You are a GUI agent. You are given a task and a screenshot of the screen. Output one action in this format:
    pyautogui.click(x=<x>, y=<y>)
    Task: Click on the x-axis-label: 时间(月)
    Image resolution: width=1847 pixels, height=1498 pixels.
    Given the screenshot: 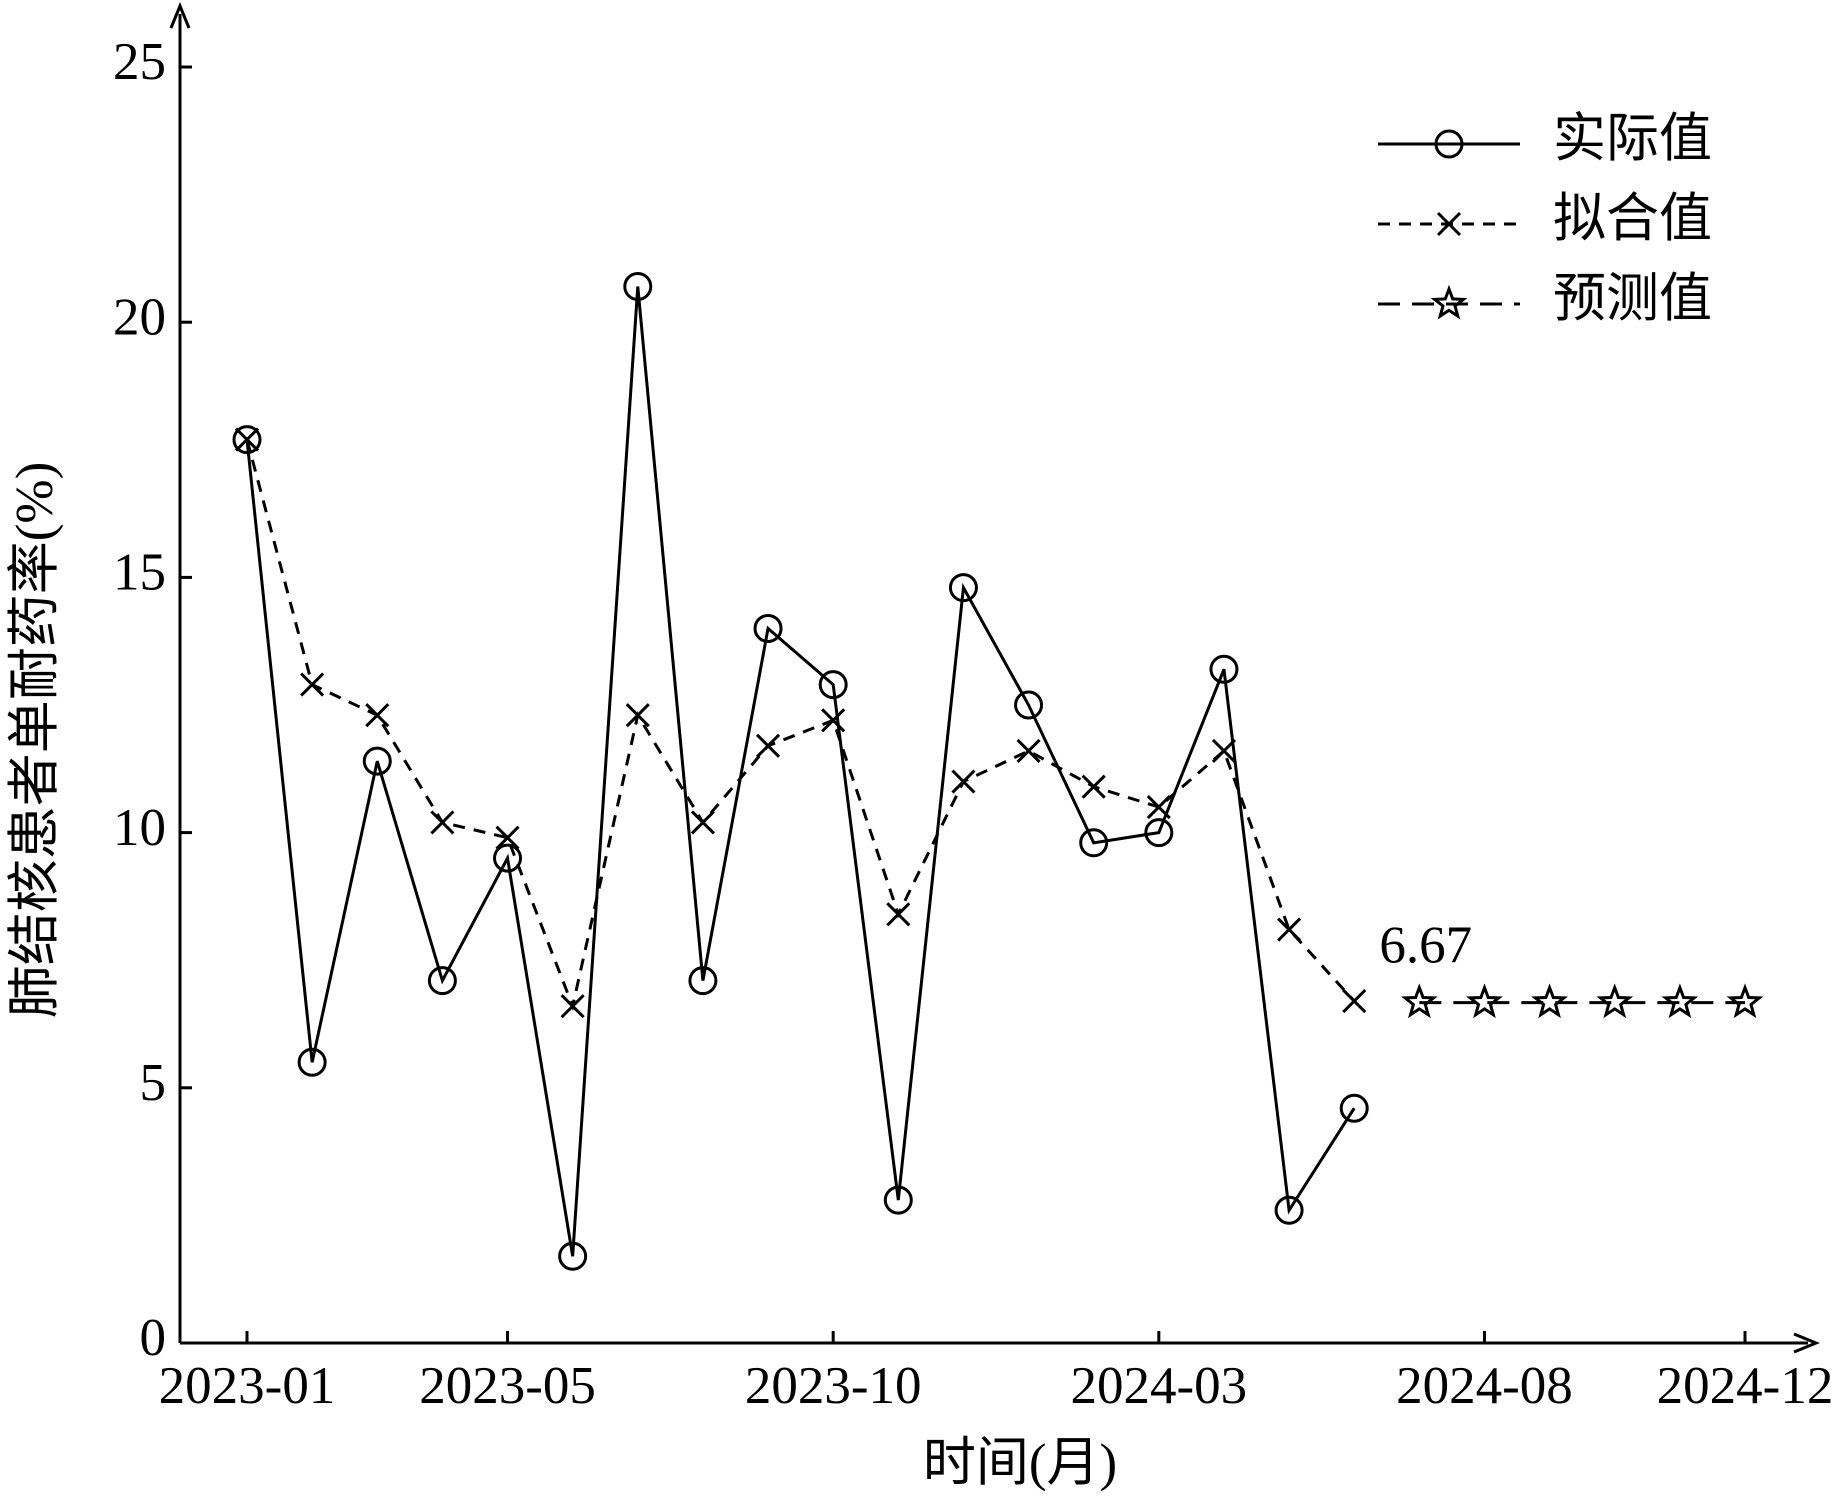 What is the action you would take?
    pyautogui.click(x=1020, y=1463)
    